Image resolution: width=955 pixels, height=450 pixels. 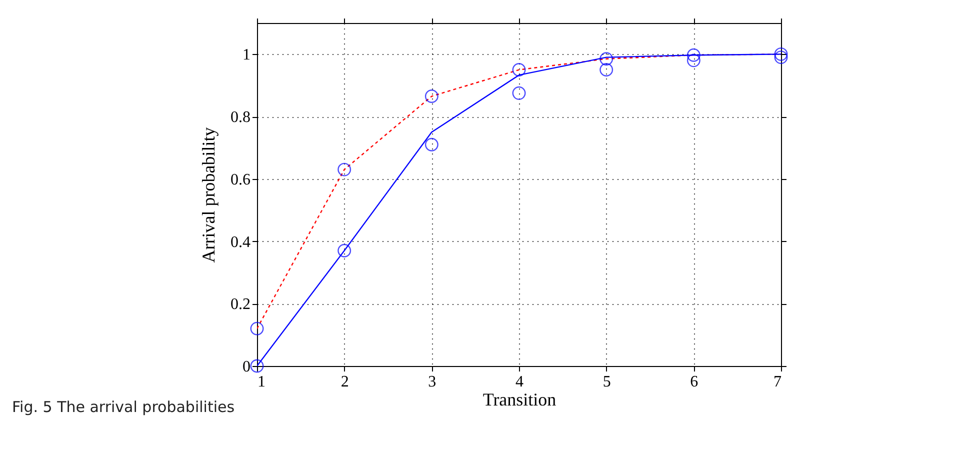 What do you see at coordinates (246, 367) in the screenshot?
I see `y-tick-label: 0` at bounding box center [246, 367].